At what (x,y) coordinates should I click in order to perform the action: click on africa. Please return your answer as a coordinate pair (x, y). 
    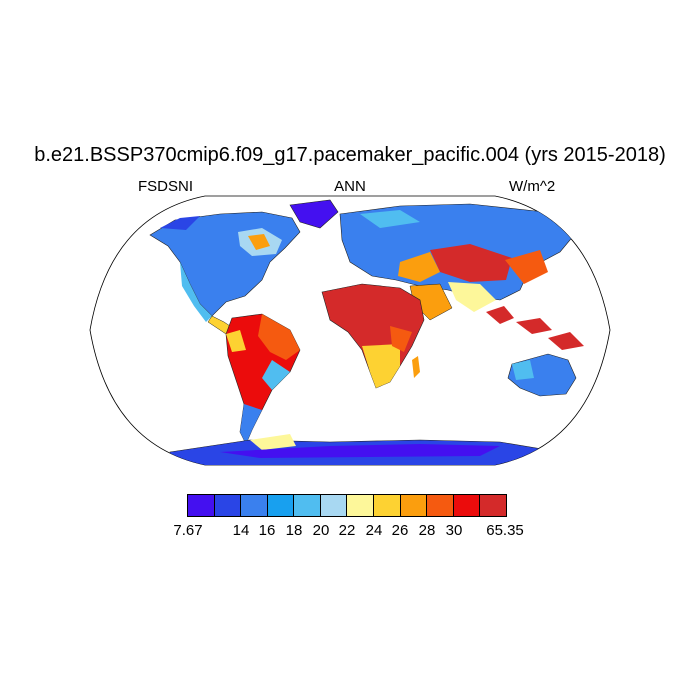
    Looking at the image, I should click on (373, 336).